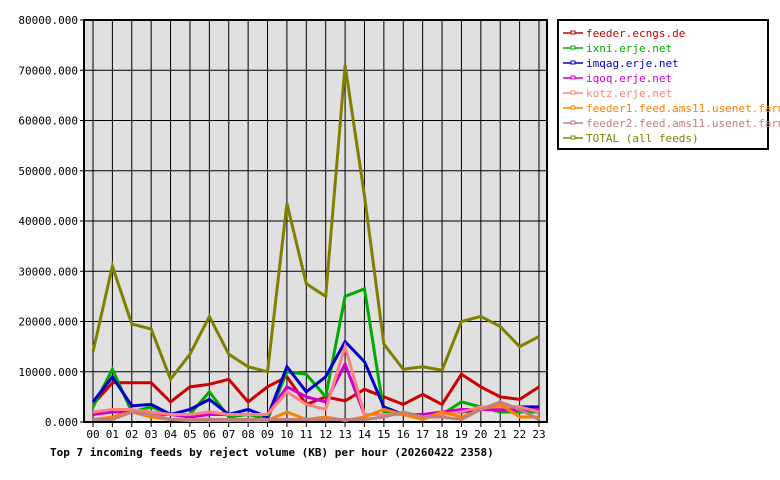 This screenshot has width=780, height=480. Describe the element at coordinates (683, 108) in the screenshot. I see `legend-label: feeder1.feed.ams11.usenet.farm` at that location.